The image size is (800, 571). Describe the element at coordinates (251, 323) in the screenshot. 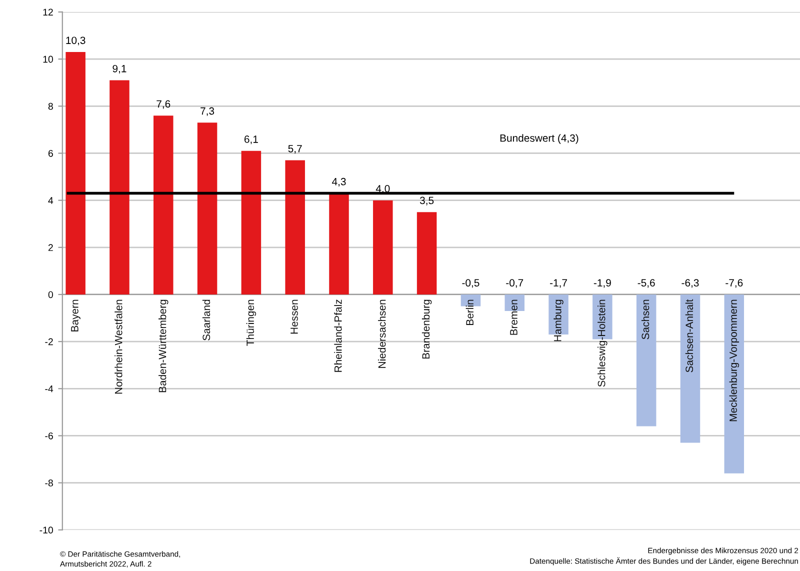

I see `x-tick-label: Thüringen` at that location.